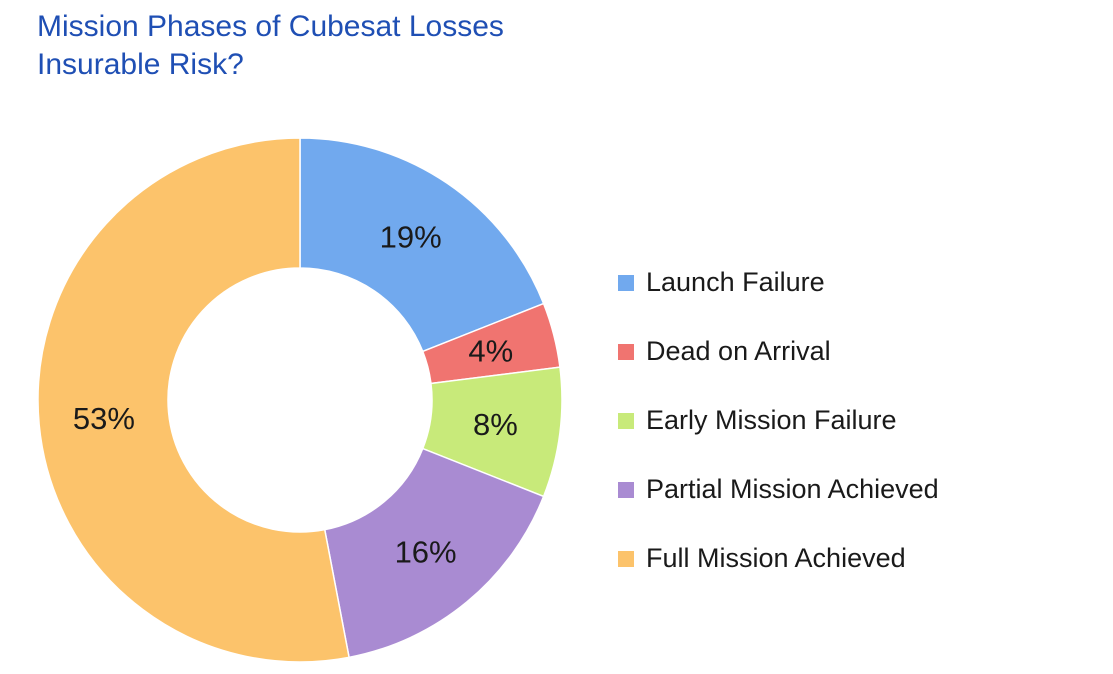  I want to click on chart-title-line-1: Mission Phases of Cubesat Losses, so click(270, 26).